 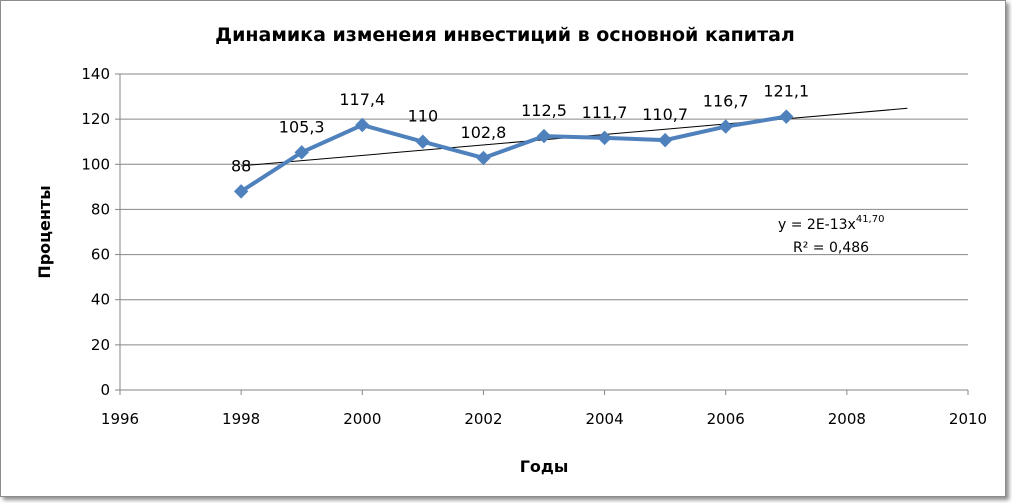 I want to click on trendline-equation: y = 2E-13x41,70, so click(x=831, y=223).